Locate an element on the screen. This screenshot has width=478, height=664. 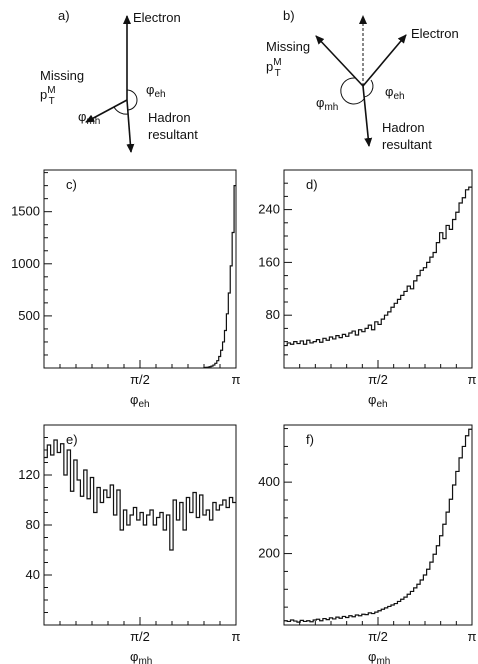
pt-symbol: p is located at coordinates (43, 94).